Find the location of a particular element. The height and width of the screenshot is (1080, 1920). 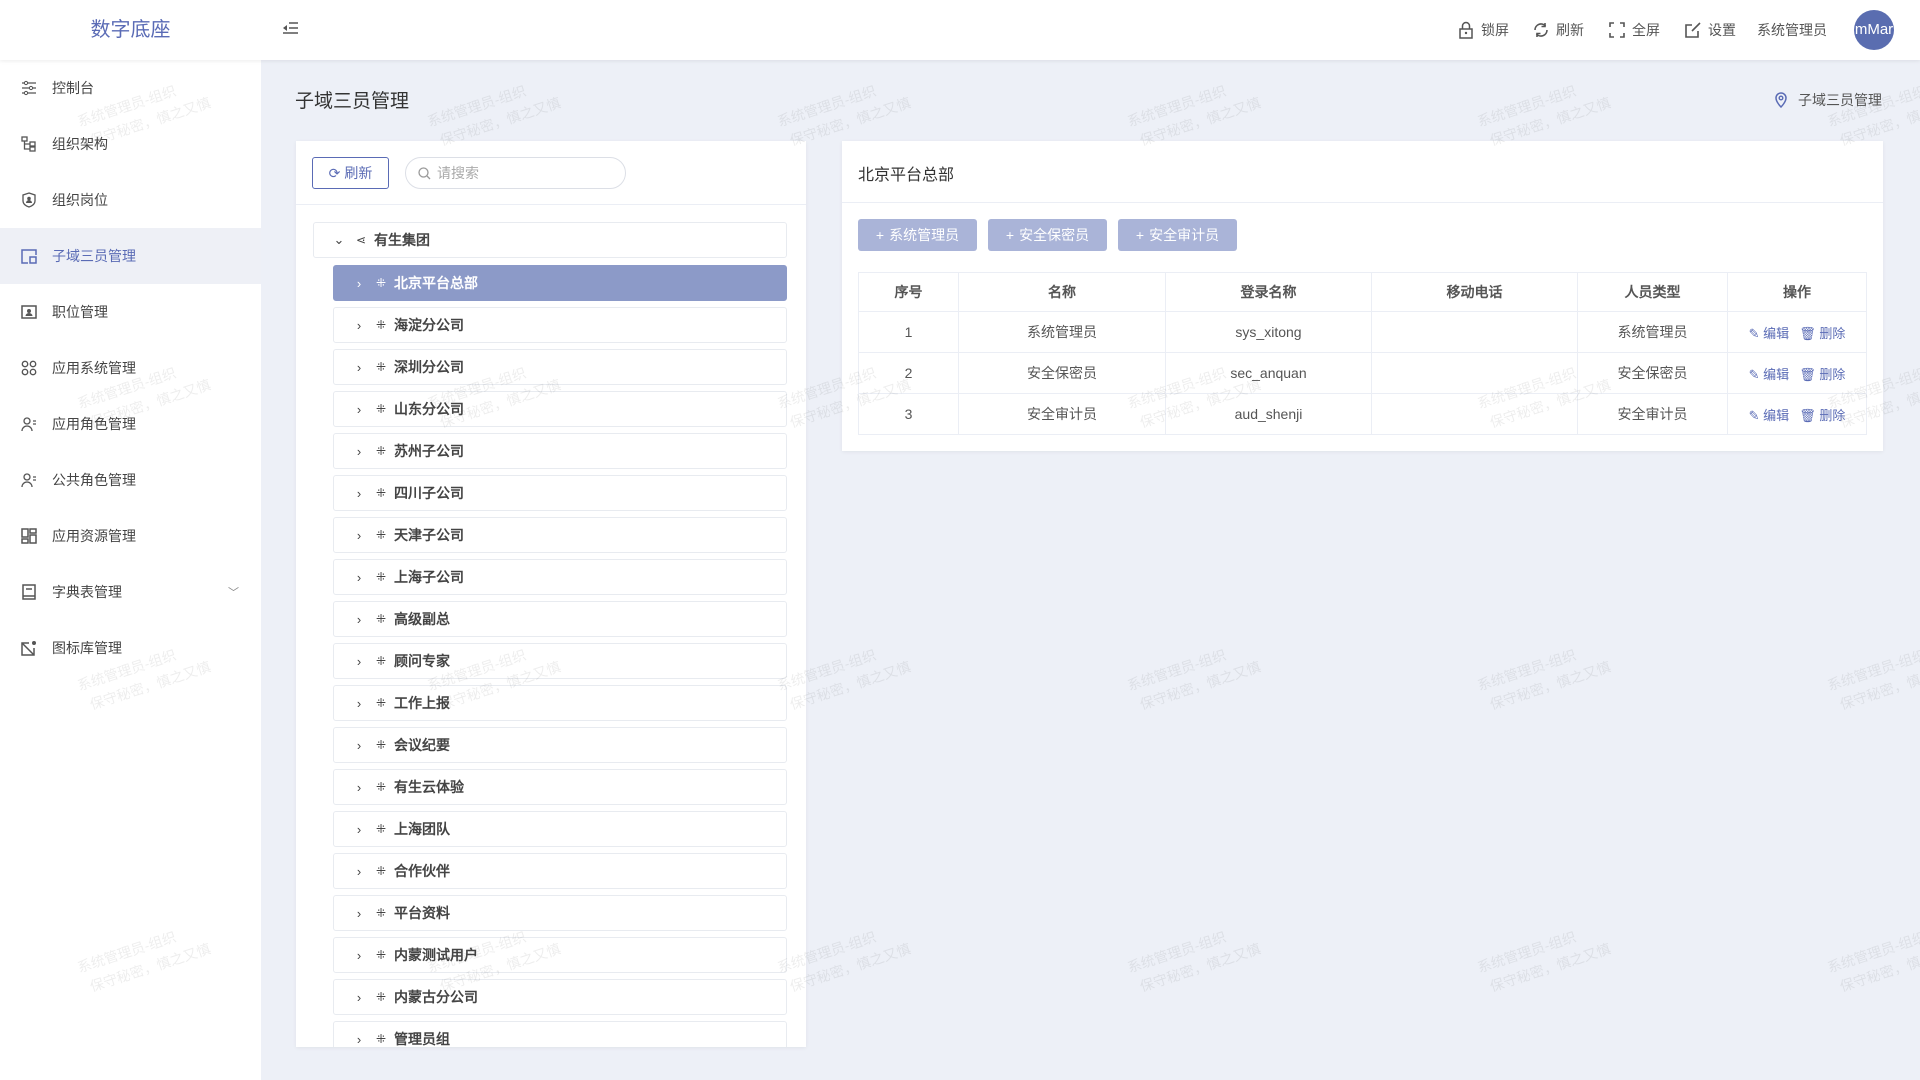

trash-icon: 🗑 is located at coordinates (1807, 415).